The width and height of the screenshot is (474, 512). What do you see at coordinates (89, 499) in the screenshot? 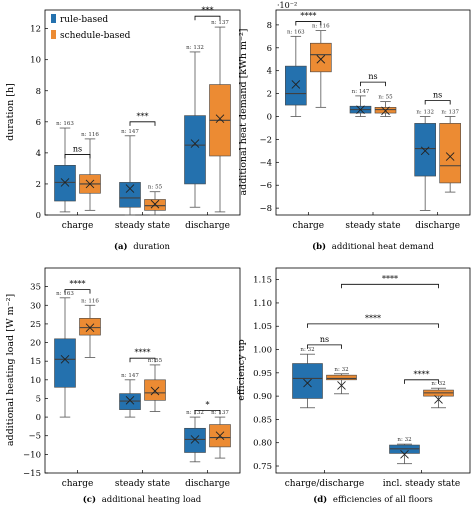
I see `caption-letter-c: (c)` at bounding box center [89, 499].